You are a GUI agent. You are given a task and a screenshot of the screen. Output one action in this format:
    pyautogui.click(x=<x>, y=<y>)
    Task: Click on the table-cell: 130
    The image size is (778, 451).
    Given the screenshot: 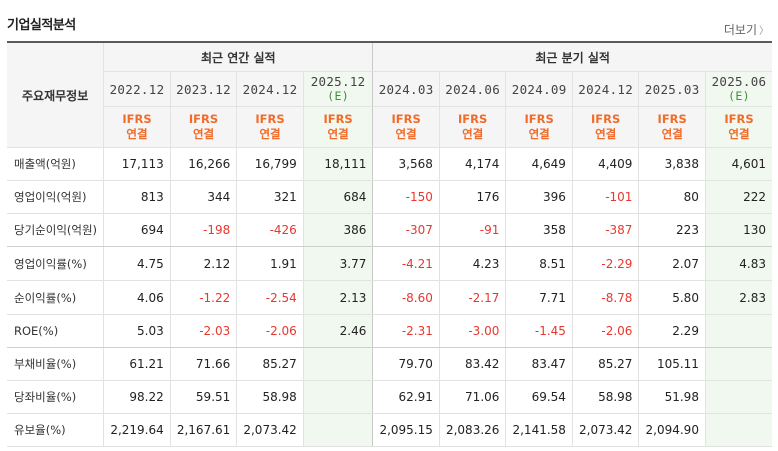 What is the action you would take?
    pyautogui.click(x=738, y=230)
    